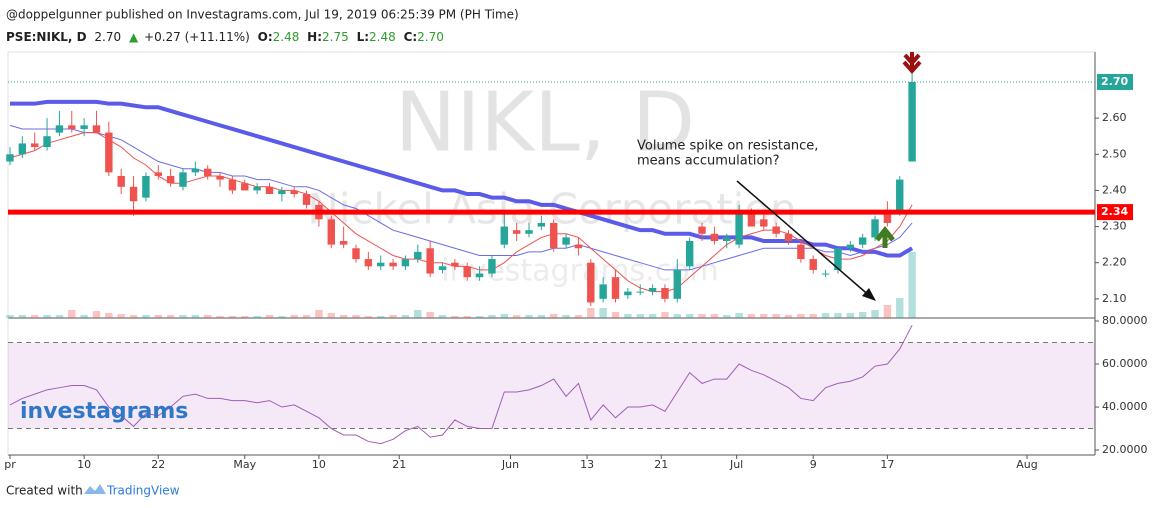  I want to click on logo: investagrams, so click(104, 411).